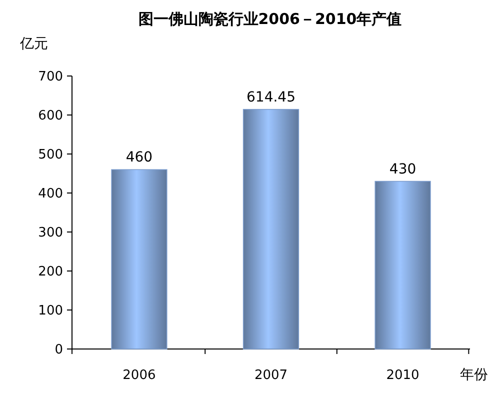 The width and height of the screenshot is (500, 399). What do you see at coordinates (50, 155) in the screenshot?
I see `y-tick-label: 500` at bounding box center [50, 155].